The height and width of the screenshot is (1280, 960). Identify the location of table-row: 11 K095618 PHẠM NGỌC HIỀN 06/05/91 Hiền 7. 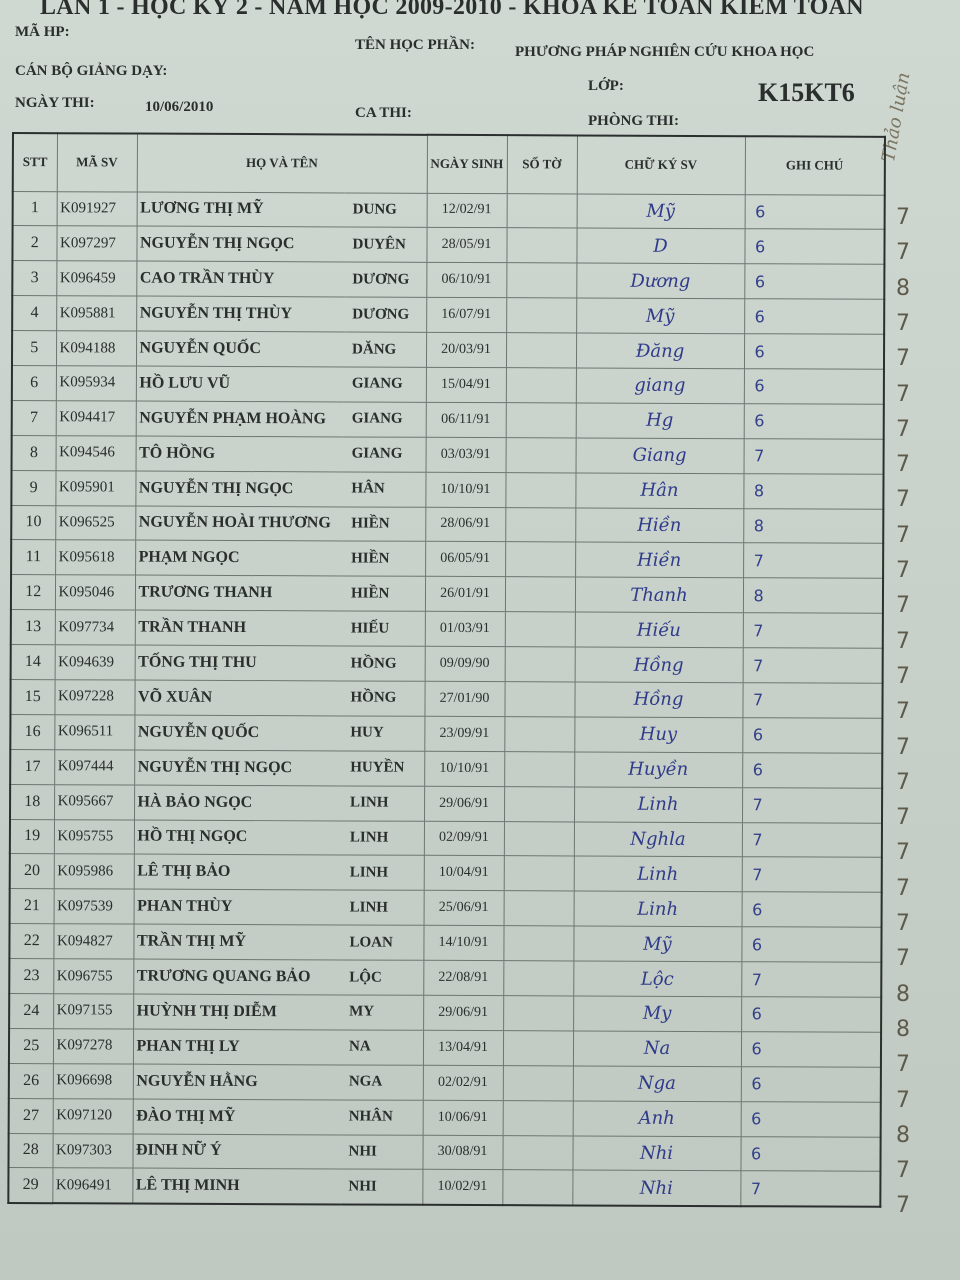
(447, 559).